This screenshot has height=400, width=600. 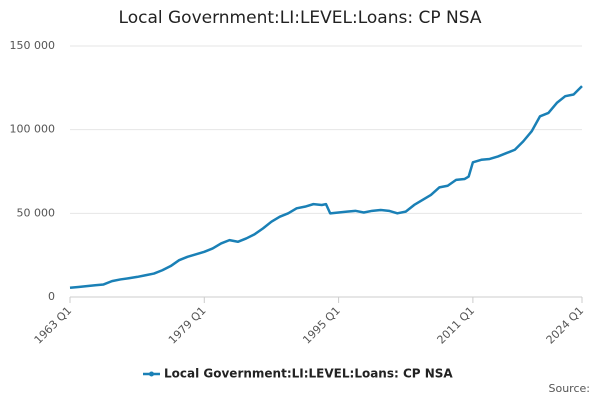 What do you see at coordinates (321, 325) in the screenshot?
I see `x-tick-label: 1995 Q1` at bounding box center [321, 325].